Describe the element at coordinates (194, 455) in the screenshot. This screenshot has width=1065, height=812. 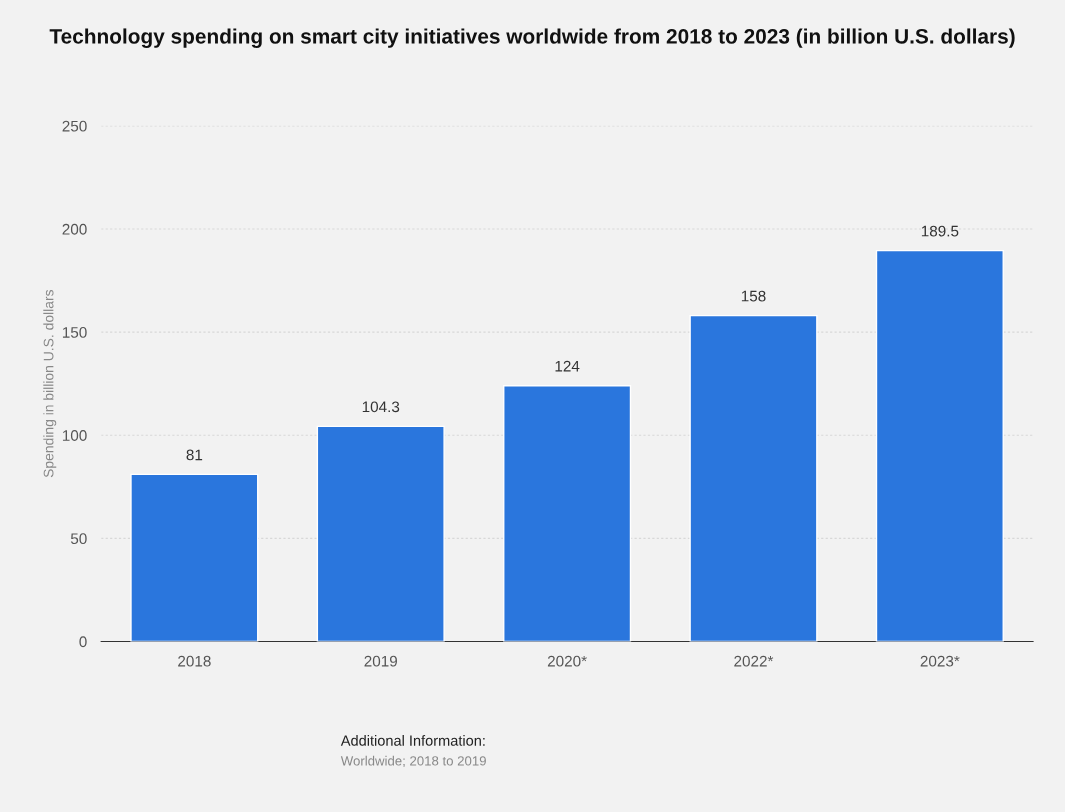
I see `data-label: 81` at that location.